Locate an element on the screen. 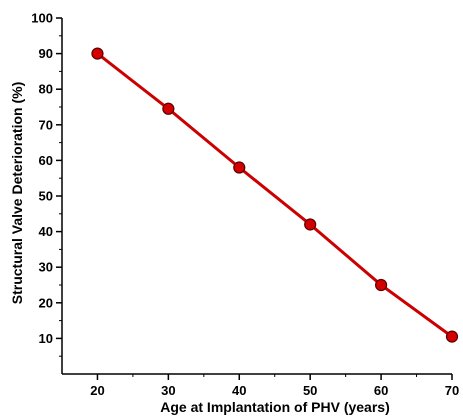  y-tick-label: 30 is located at coordinates (46, 267).